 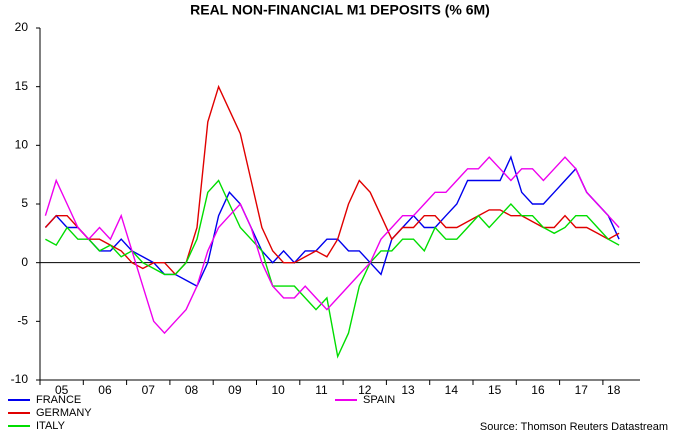 What do you see at coordinates (51, 426) in the screenshot?
I see `legend-label: ITALY` at bounding box center [51, 426].